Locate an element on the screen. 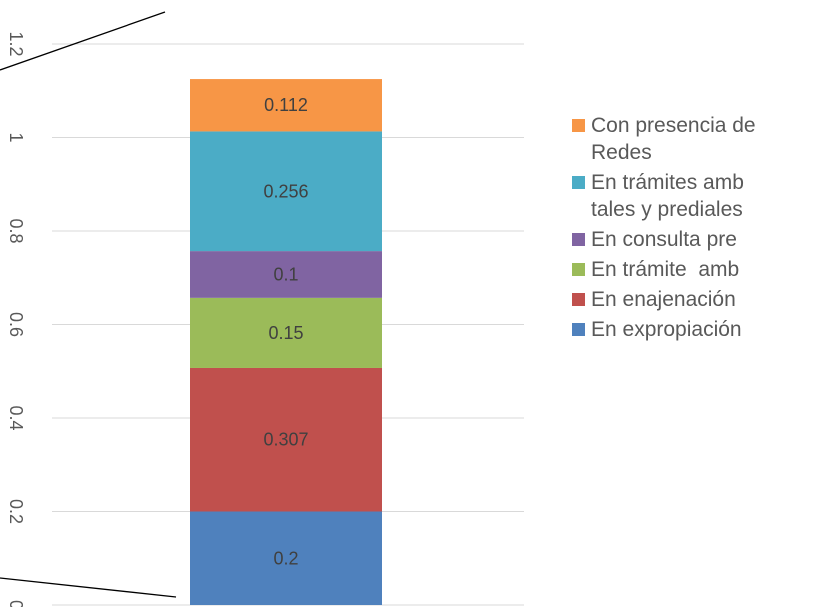 This screenshot has width=815, height=607. legend-label: En expropiación is located at coordinates (666, 329).